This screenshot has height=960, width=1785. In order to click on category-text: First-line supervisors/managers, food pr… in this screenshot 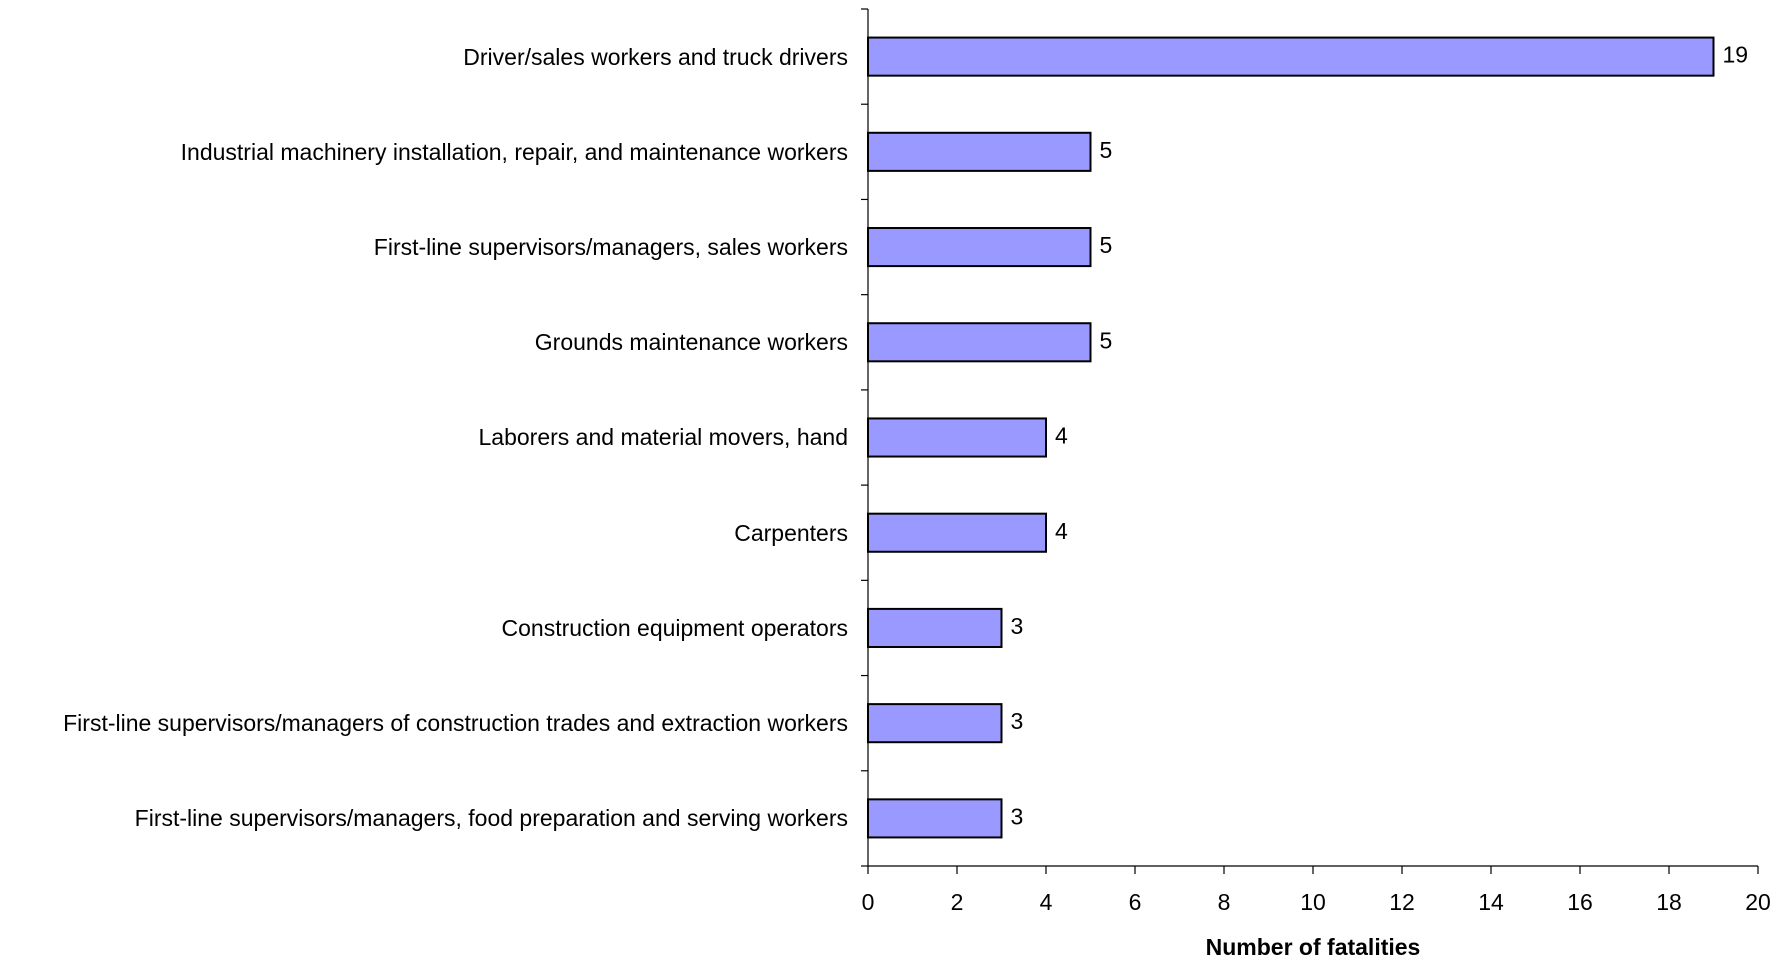, I will do `click(491, 818)`.